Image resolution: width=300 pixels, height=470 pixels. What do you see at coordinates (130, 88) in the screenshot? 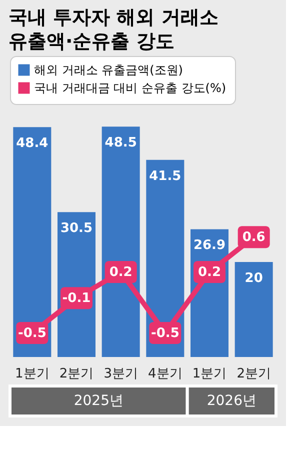
I see `legend-label: 국내 거래대금 대비 순유출 강도(%)` at bounding box center [130, 88].